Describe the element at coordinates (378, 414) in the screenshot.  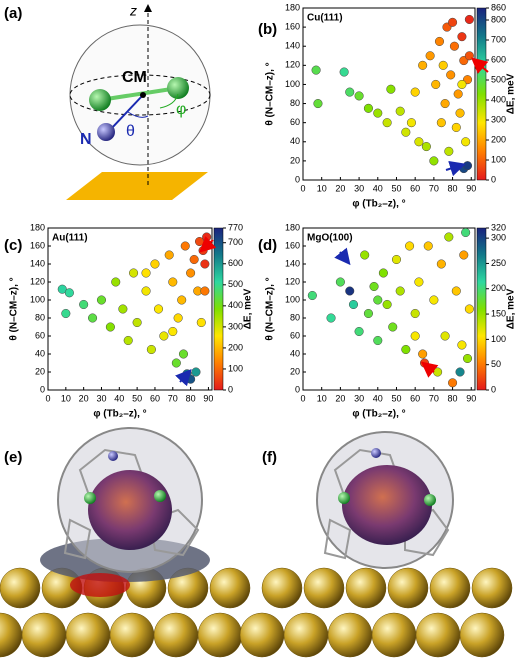
I see `x-axis-label: φ (Tb₂–z), °` at that location.